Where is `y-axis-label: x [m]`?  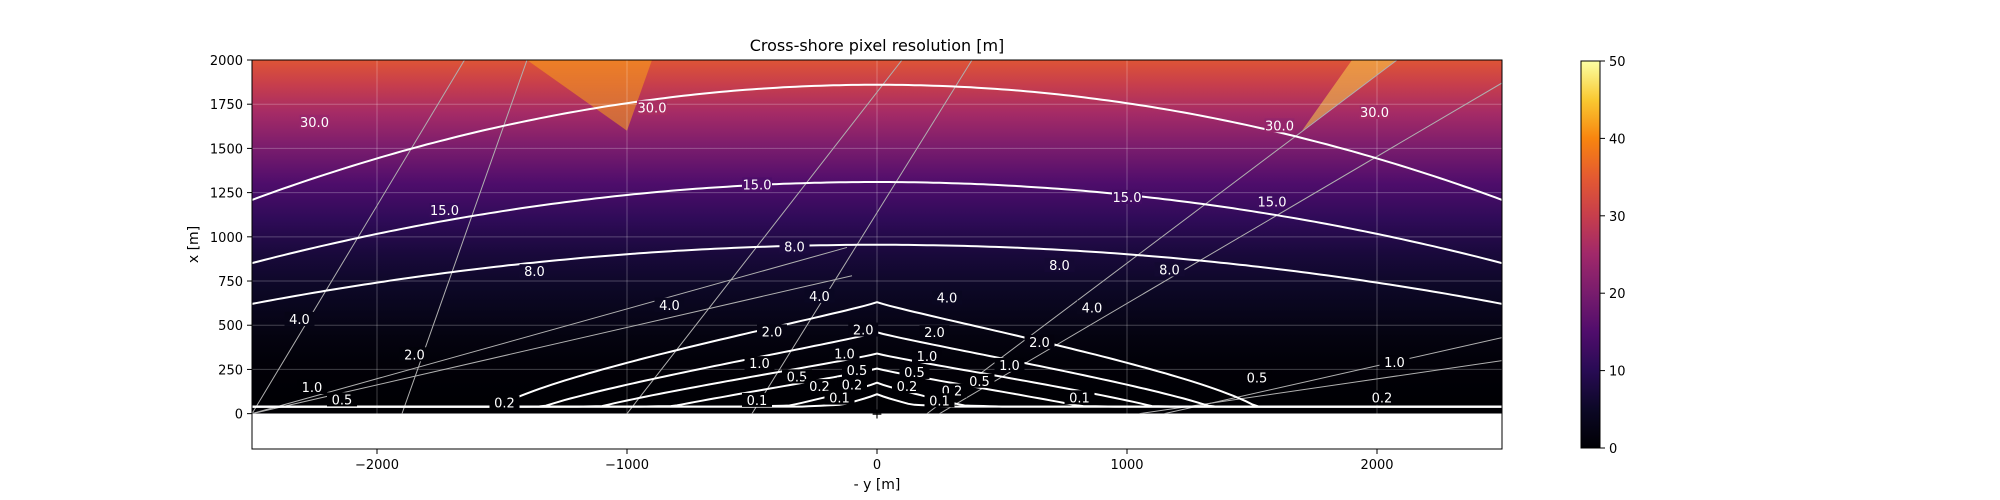
y-axis-label: x [m] is located at coordinates (194, 244).